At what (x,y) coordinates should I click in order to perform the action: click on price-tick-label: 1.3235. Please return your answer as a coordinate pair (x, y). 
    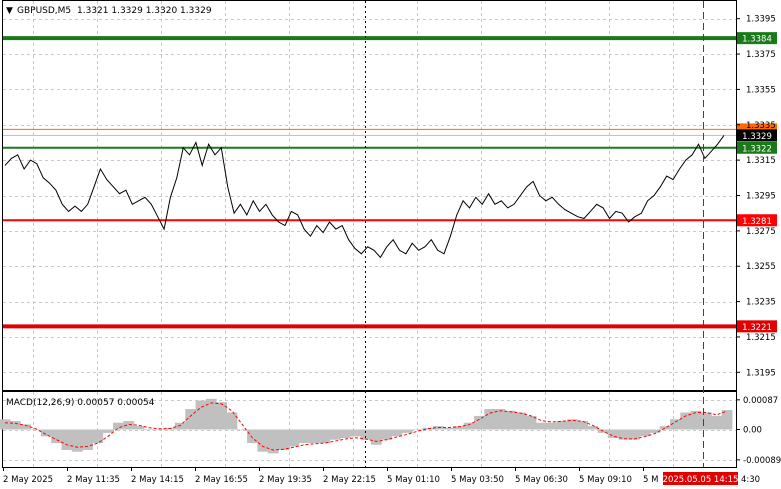
    Looking at the image, I should click on (761, 303).